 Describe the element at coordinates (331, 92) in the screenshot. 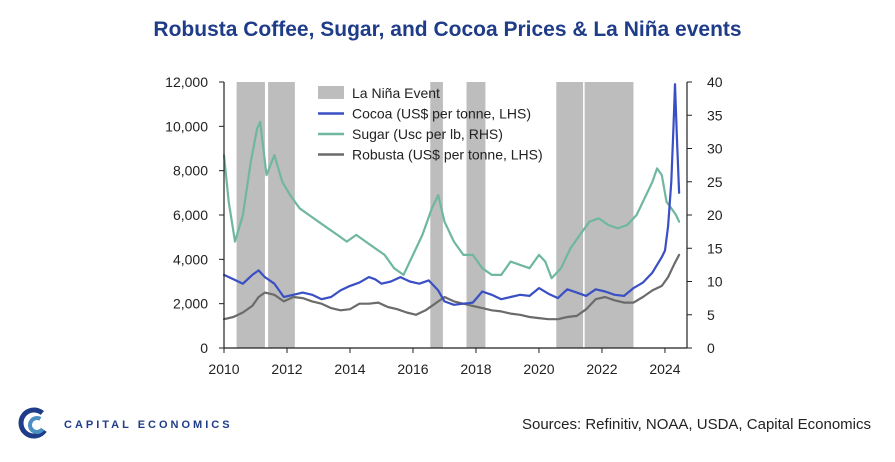

I see `legend-swatch-la-nina` at that location.